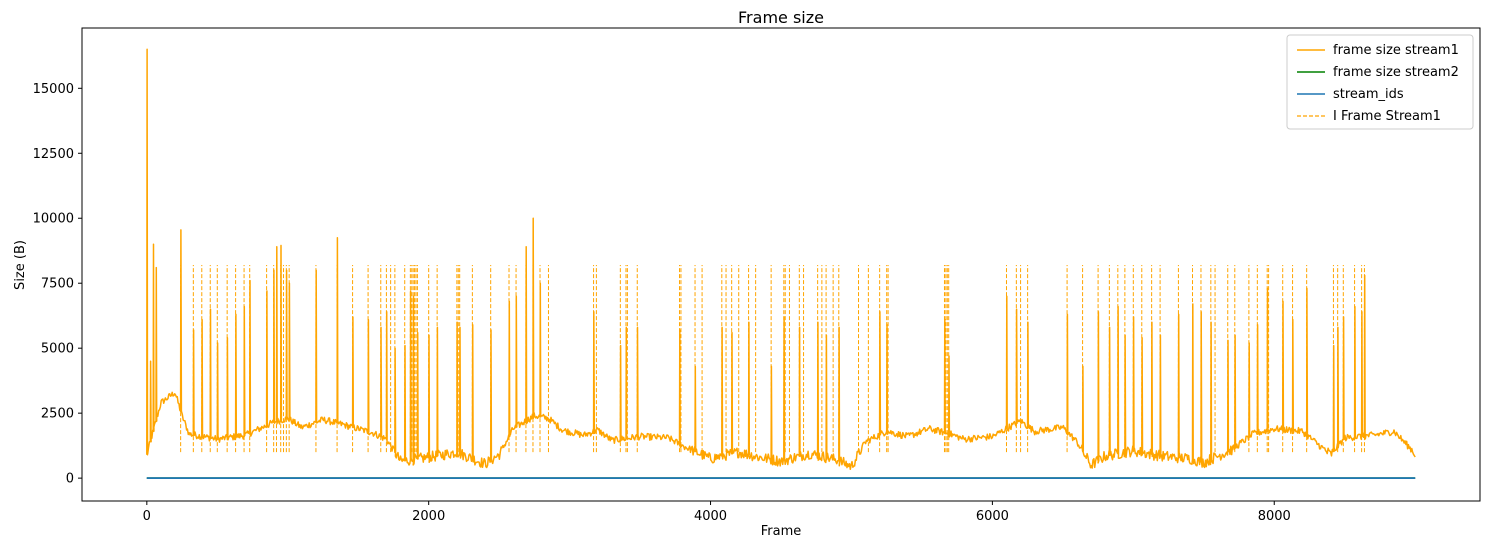  Describe the element at coordinates (781, 531) in the screenshot. I see `x-axis-title: Frame` at that location.